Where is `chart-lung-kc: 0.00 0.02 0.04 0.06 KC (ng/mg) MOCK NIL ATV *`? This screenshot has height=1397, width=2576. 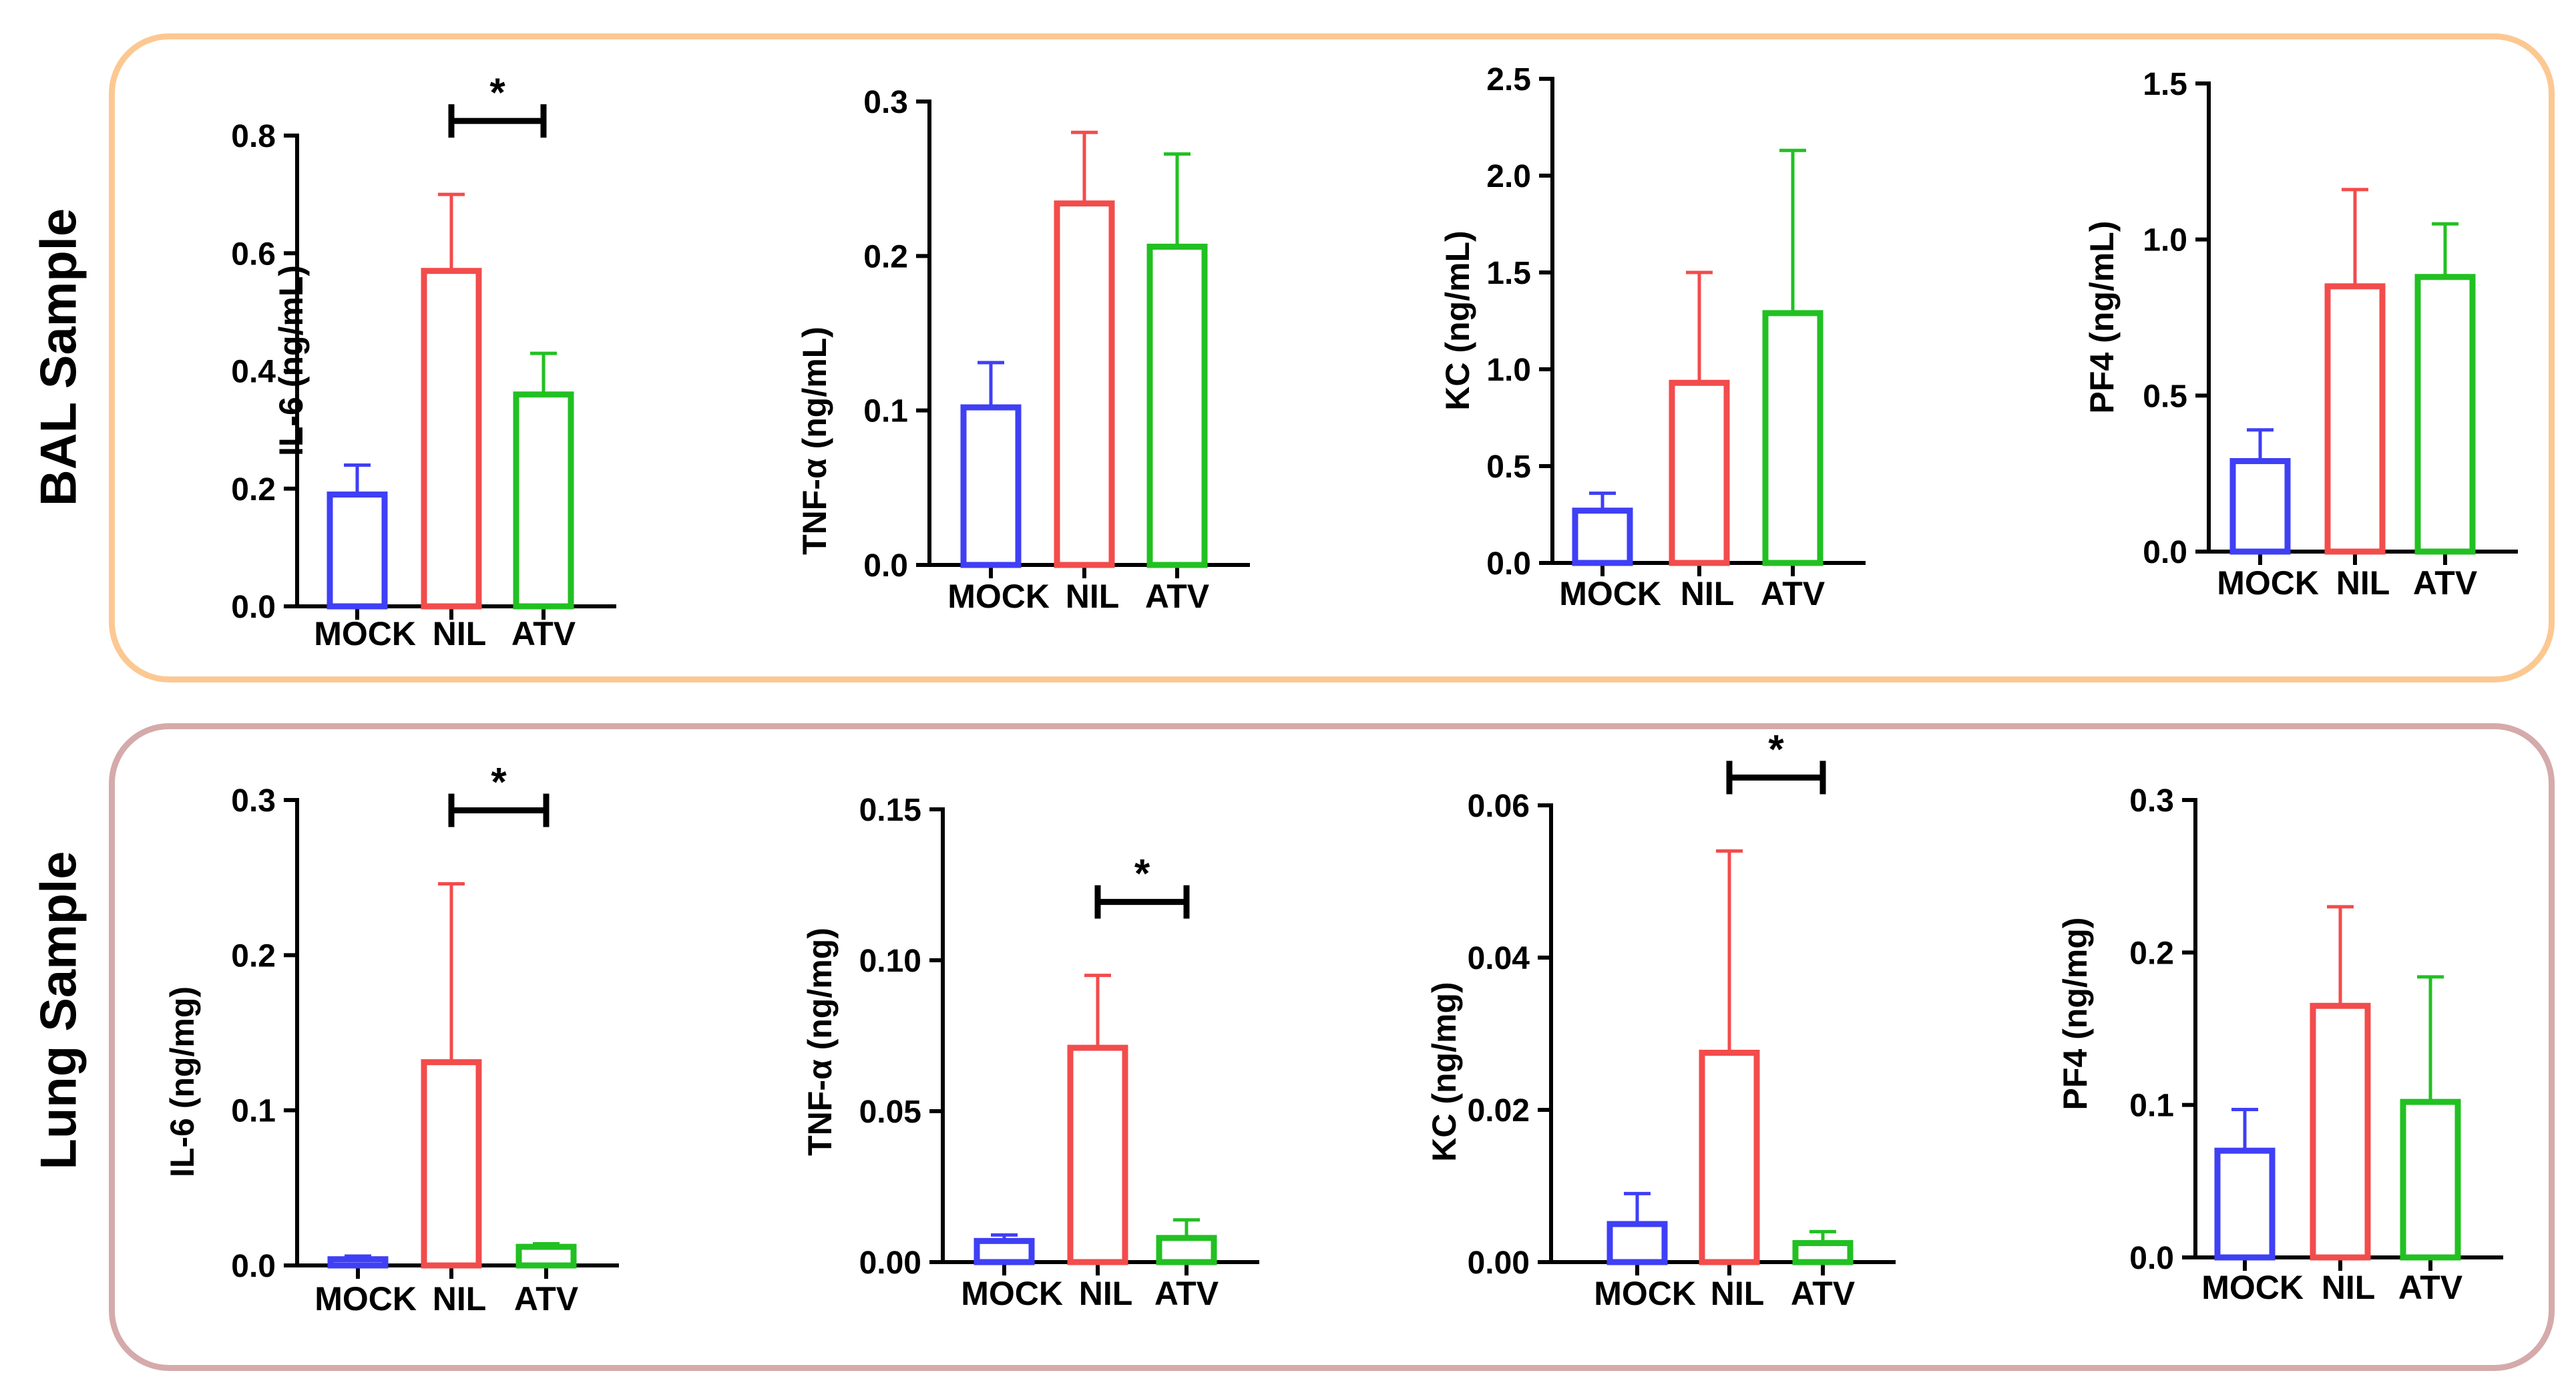
chart-lung-kc: 0.00 0.02 0.04 0.06 KC (ng/mg) MOCK NIL ATV * is located at coordinates (1661, 1019).